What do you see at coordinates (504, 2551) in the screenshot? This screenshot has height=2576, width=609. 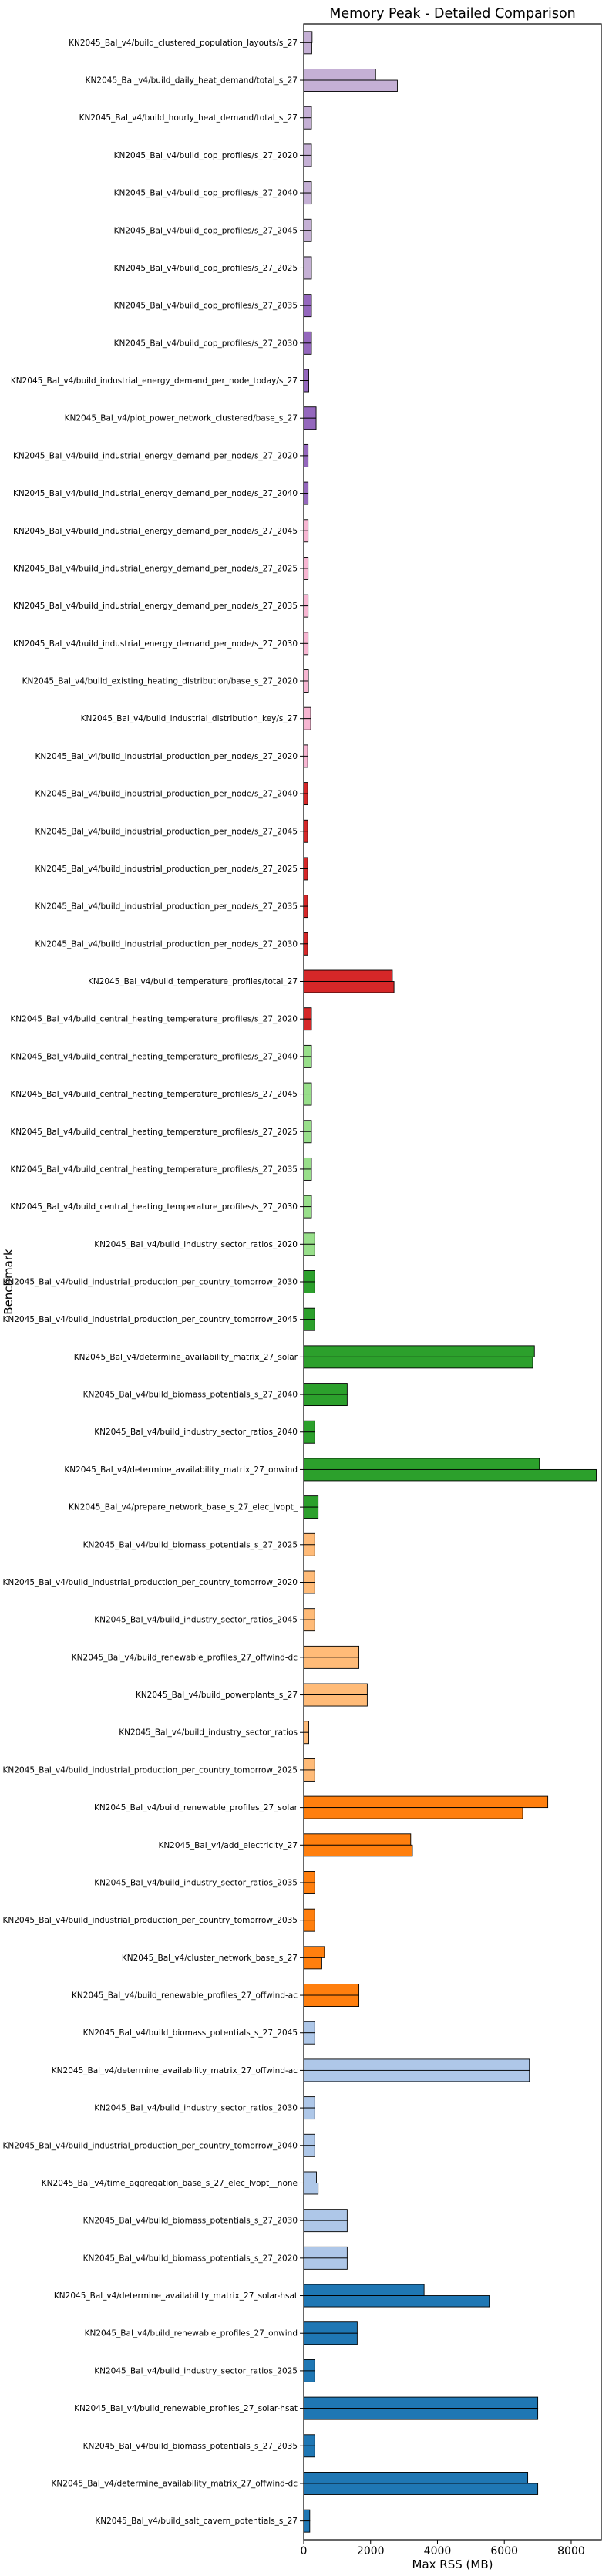 I see `x-tick-label: 6000` at bounding box center [504, 2551].